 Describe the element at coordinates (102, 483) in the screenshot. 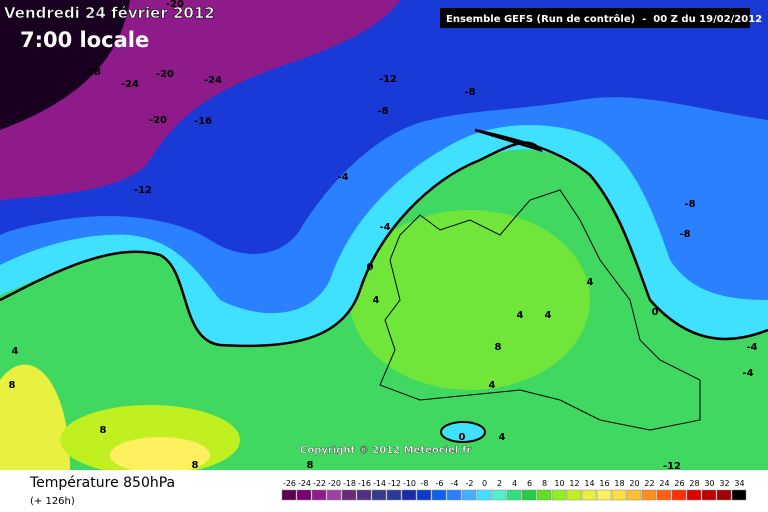

I see `footer-title: Température 850hPa` at that location.